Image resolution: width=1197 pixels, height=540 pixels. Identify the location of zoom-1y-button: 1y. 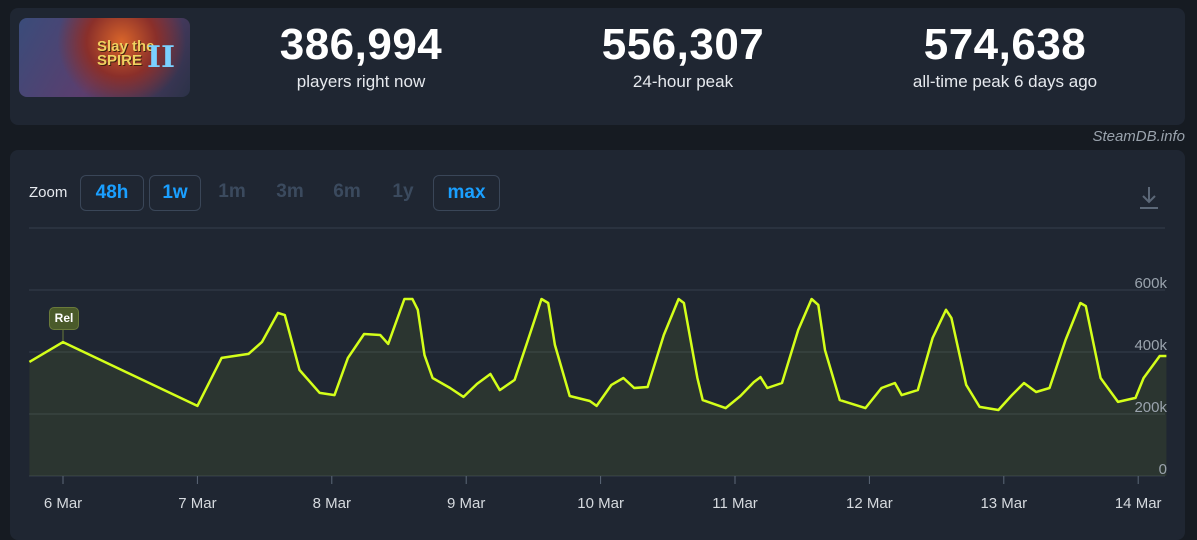
(403, 191).